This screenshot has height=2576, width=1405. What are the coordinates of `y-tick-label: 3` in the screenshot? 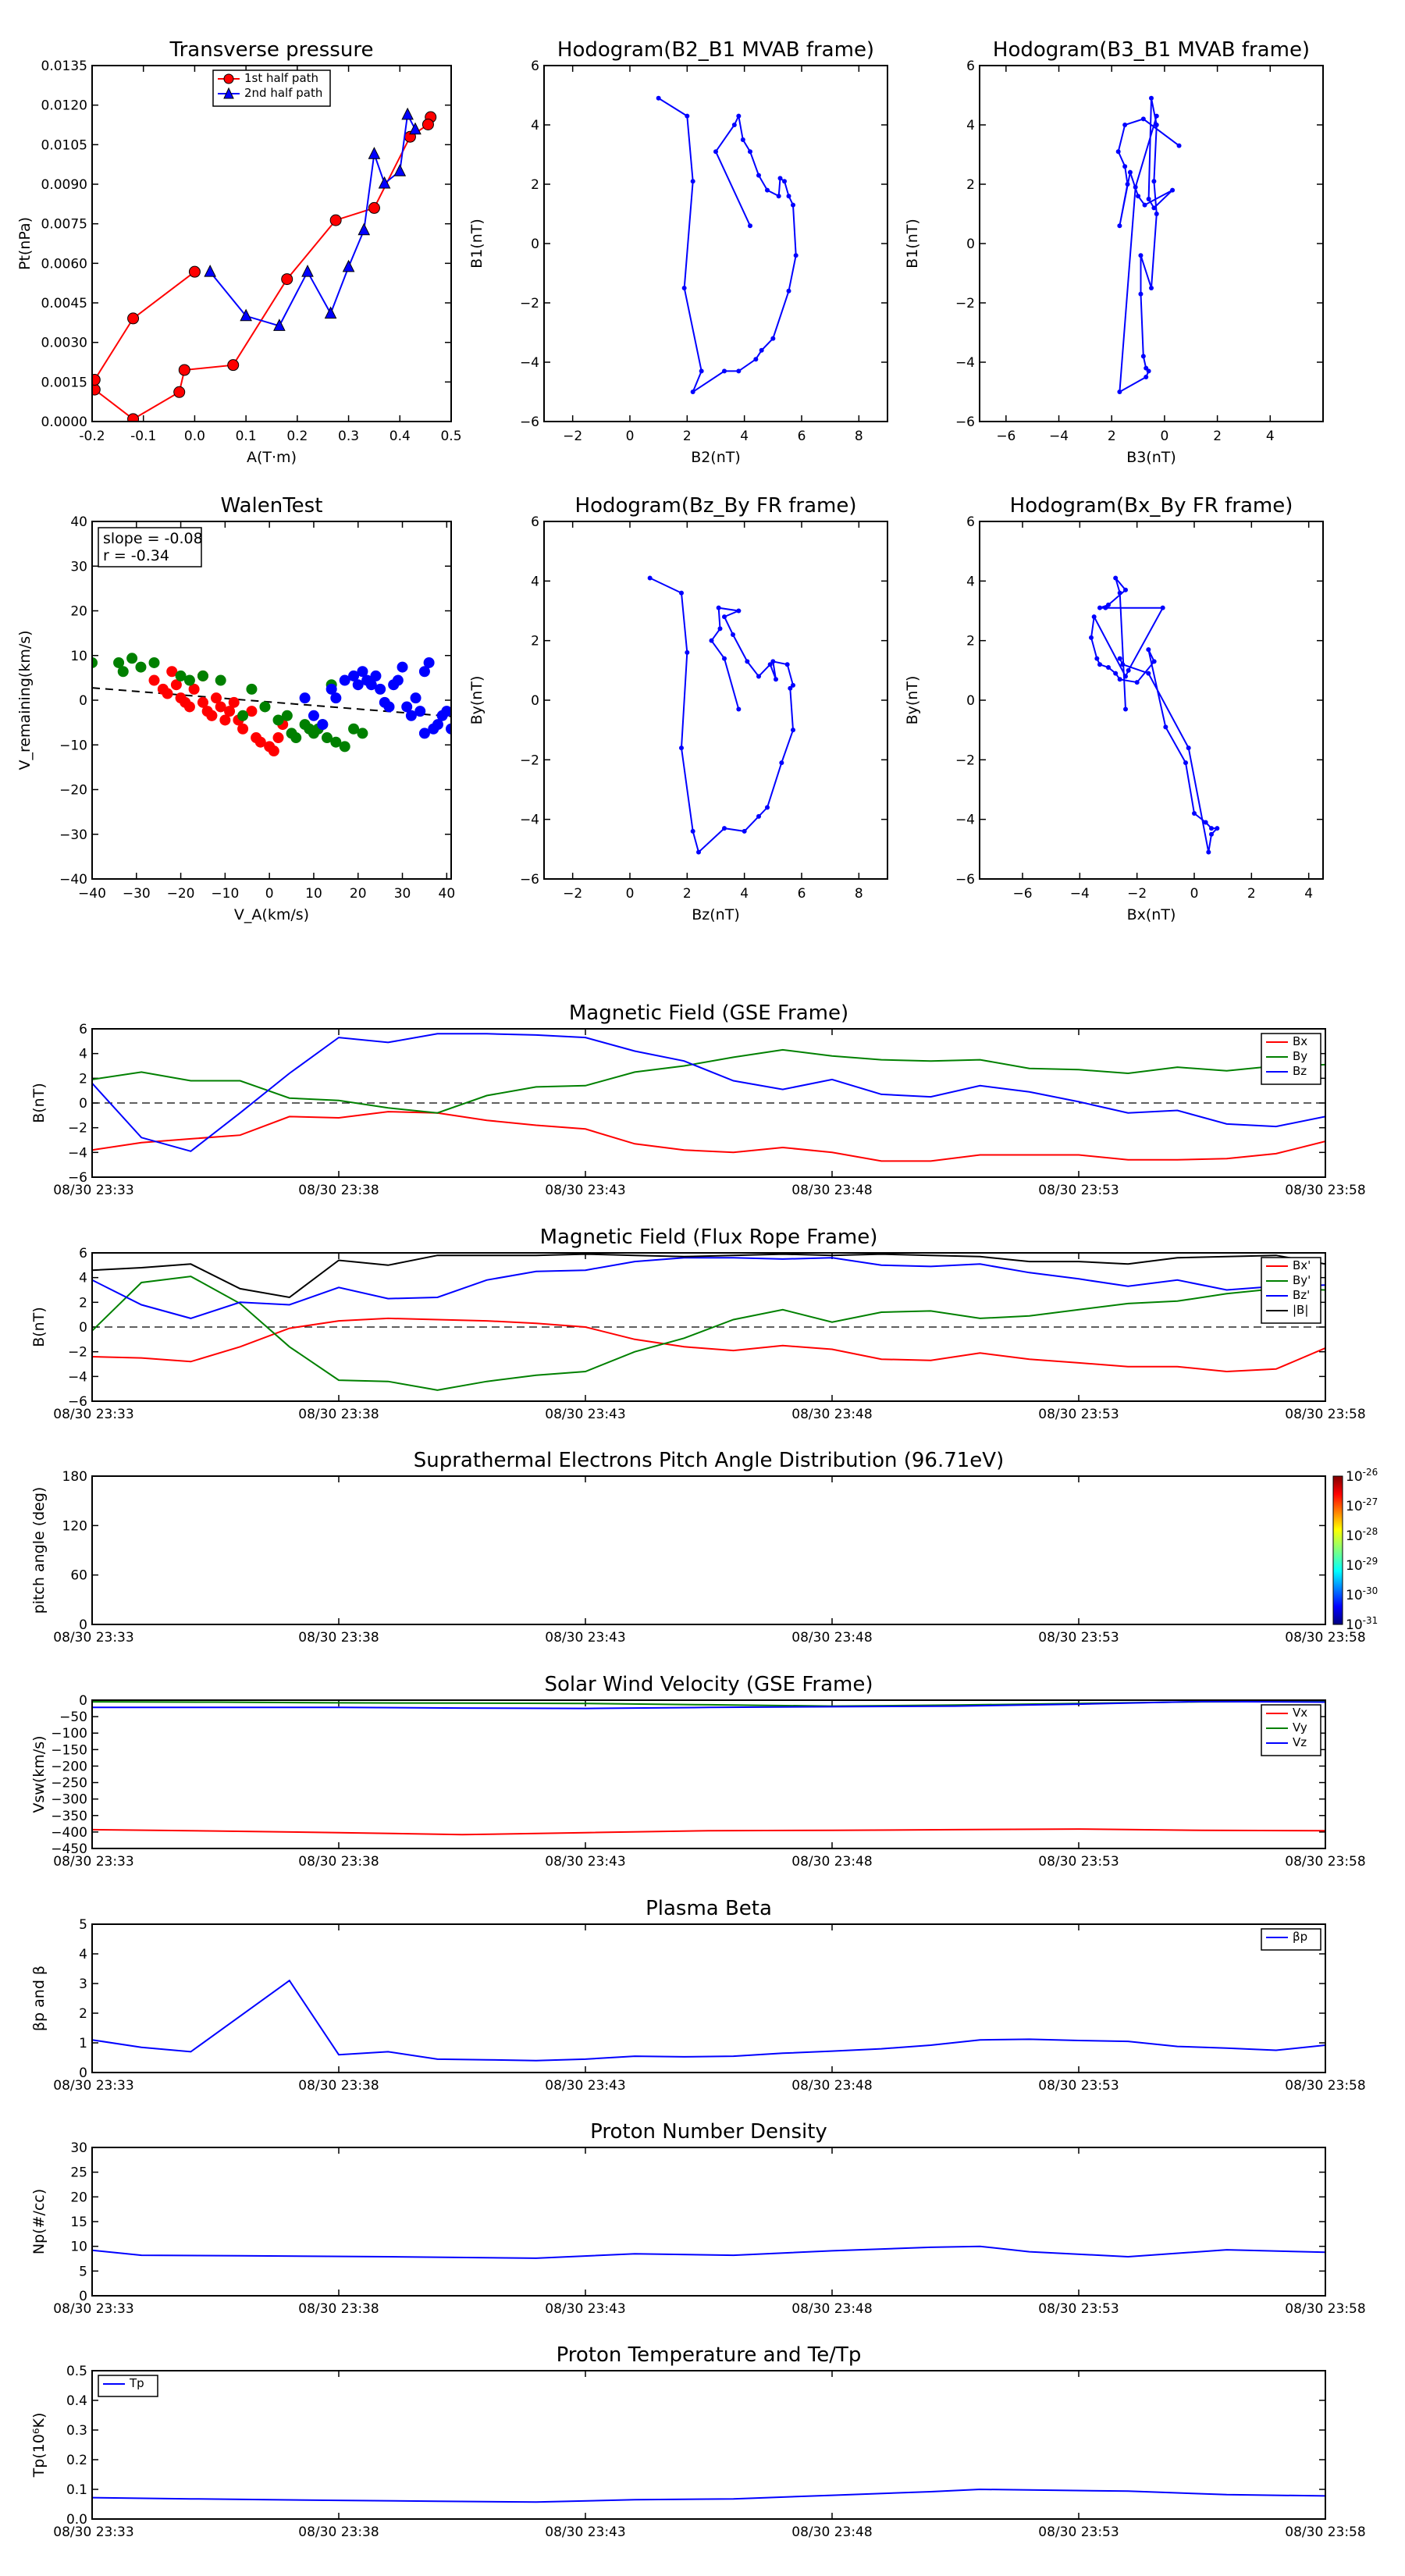 It's located at (83, 1984).